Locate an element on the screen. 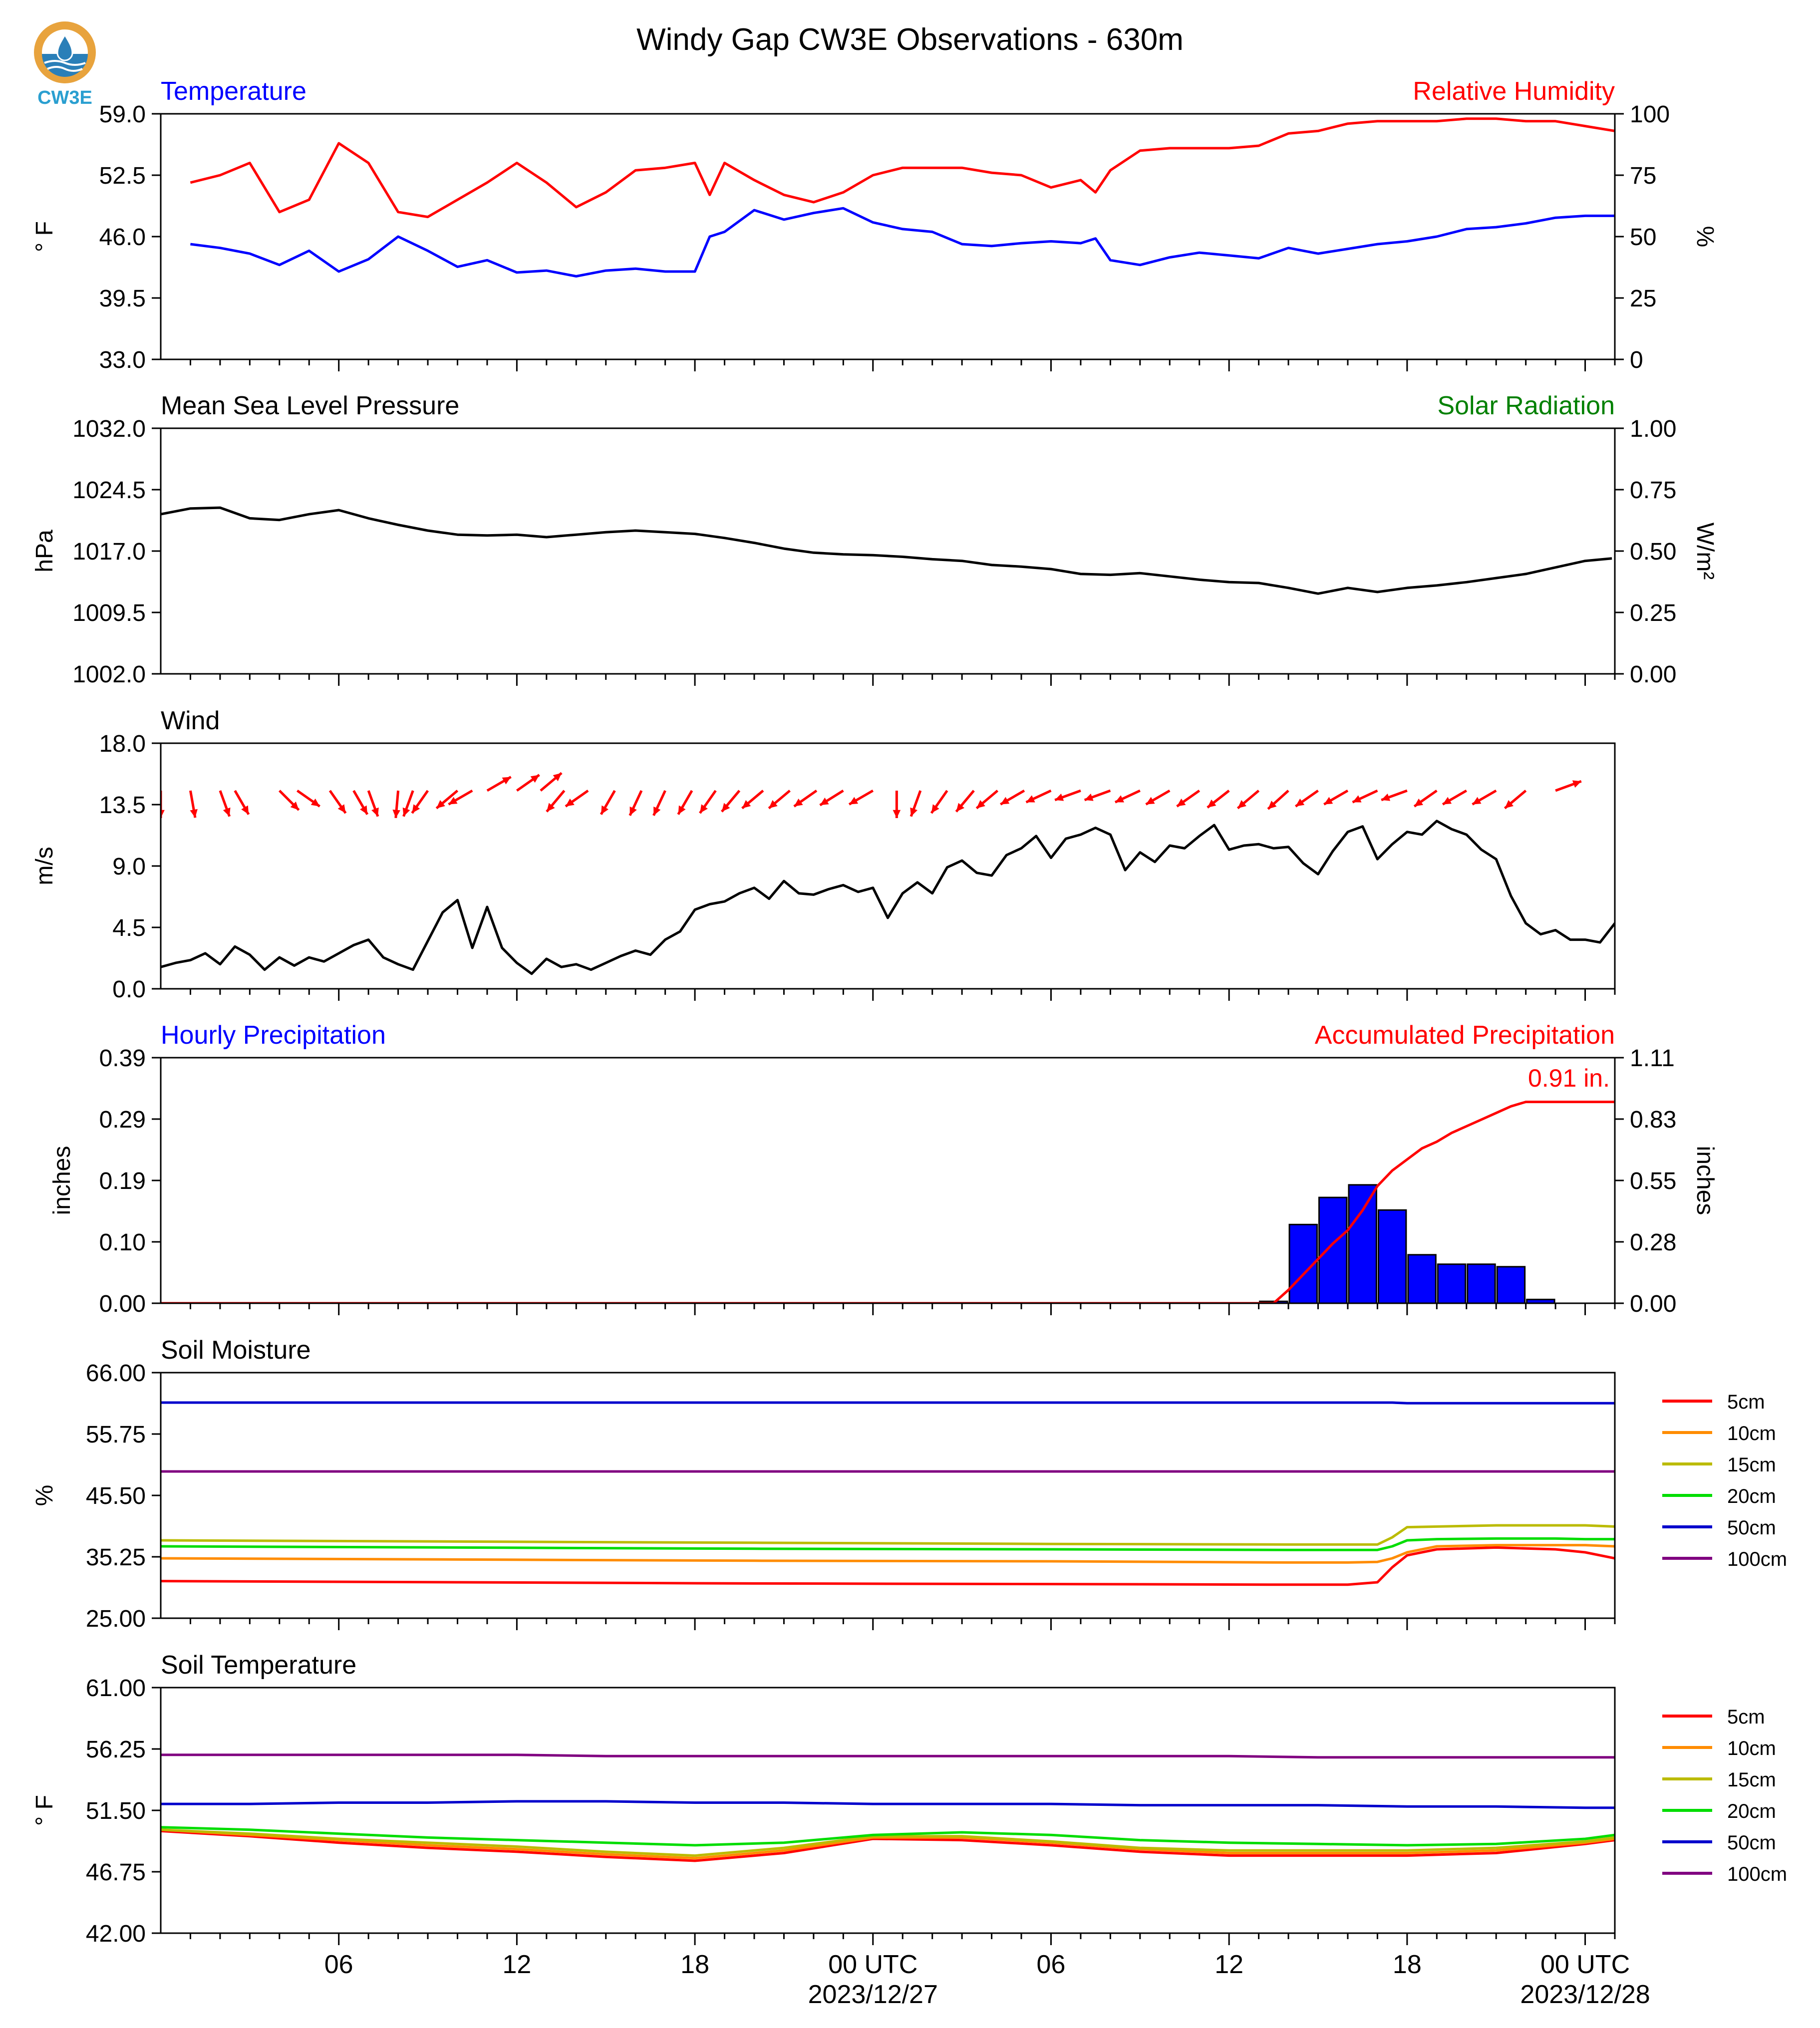  series-wind-speed is located at coordinates (888, 897).